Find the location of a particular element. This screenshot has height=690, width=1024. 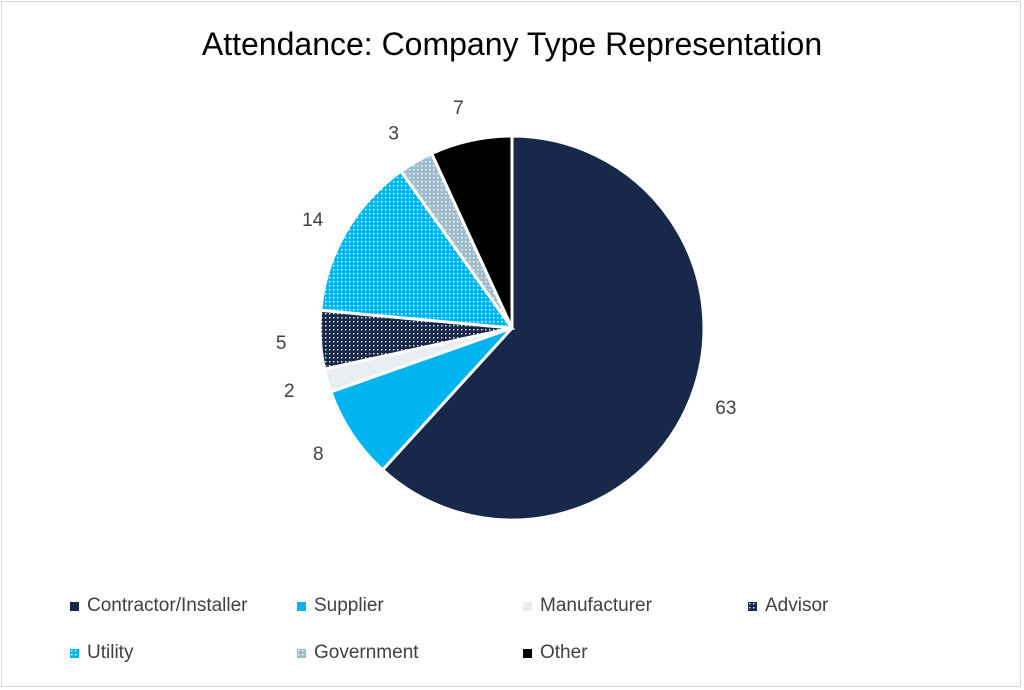

legend-item: Other is located at coordinates (555, 653).